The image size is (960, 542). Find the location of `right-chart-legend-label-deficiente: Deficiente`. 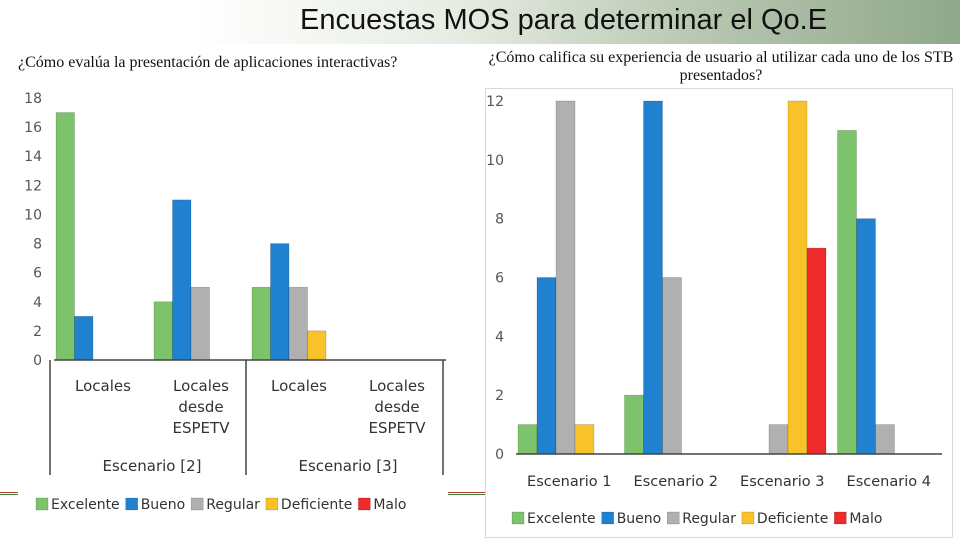

right-chart-legend-label-deficiente: Deficiente is located at coordinates (792, 519).